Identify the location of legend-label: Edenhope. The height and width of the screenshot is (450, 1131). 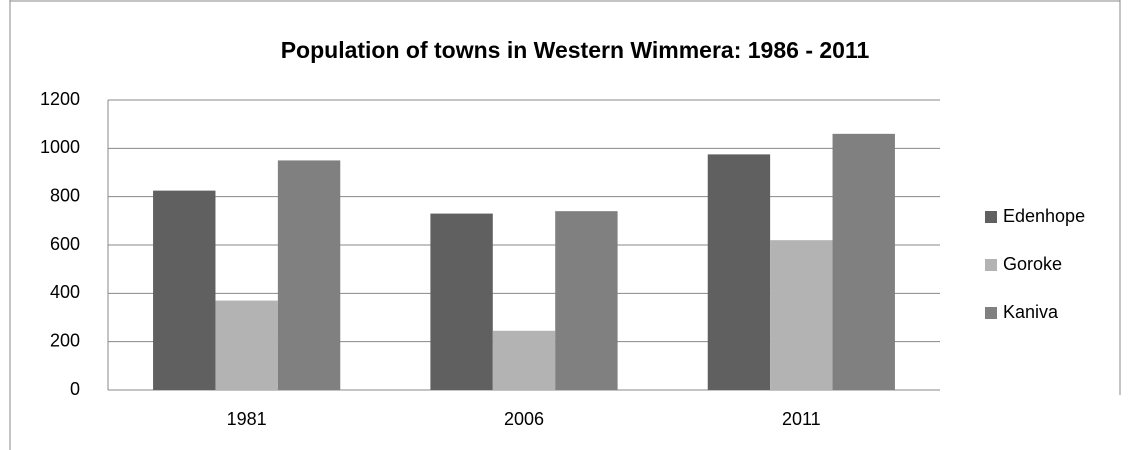
(1044, 216).